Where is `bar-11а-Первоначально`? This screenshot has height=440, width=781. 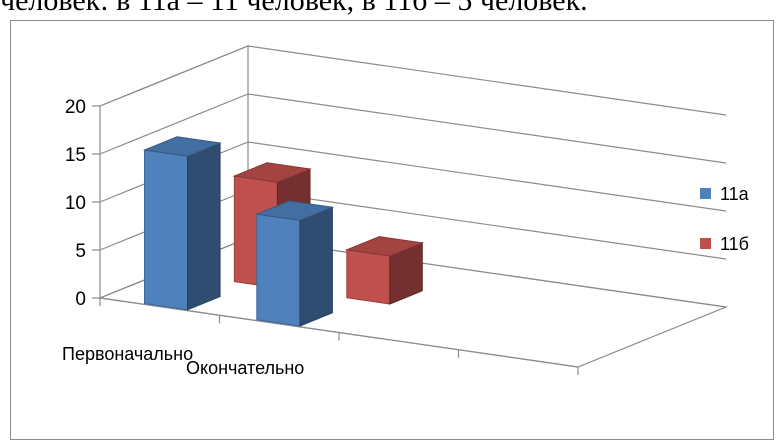
bar-11а-Первоначально is located at coordinates (182, 223).